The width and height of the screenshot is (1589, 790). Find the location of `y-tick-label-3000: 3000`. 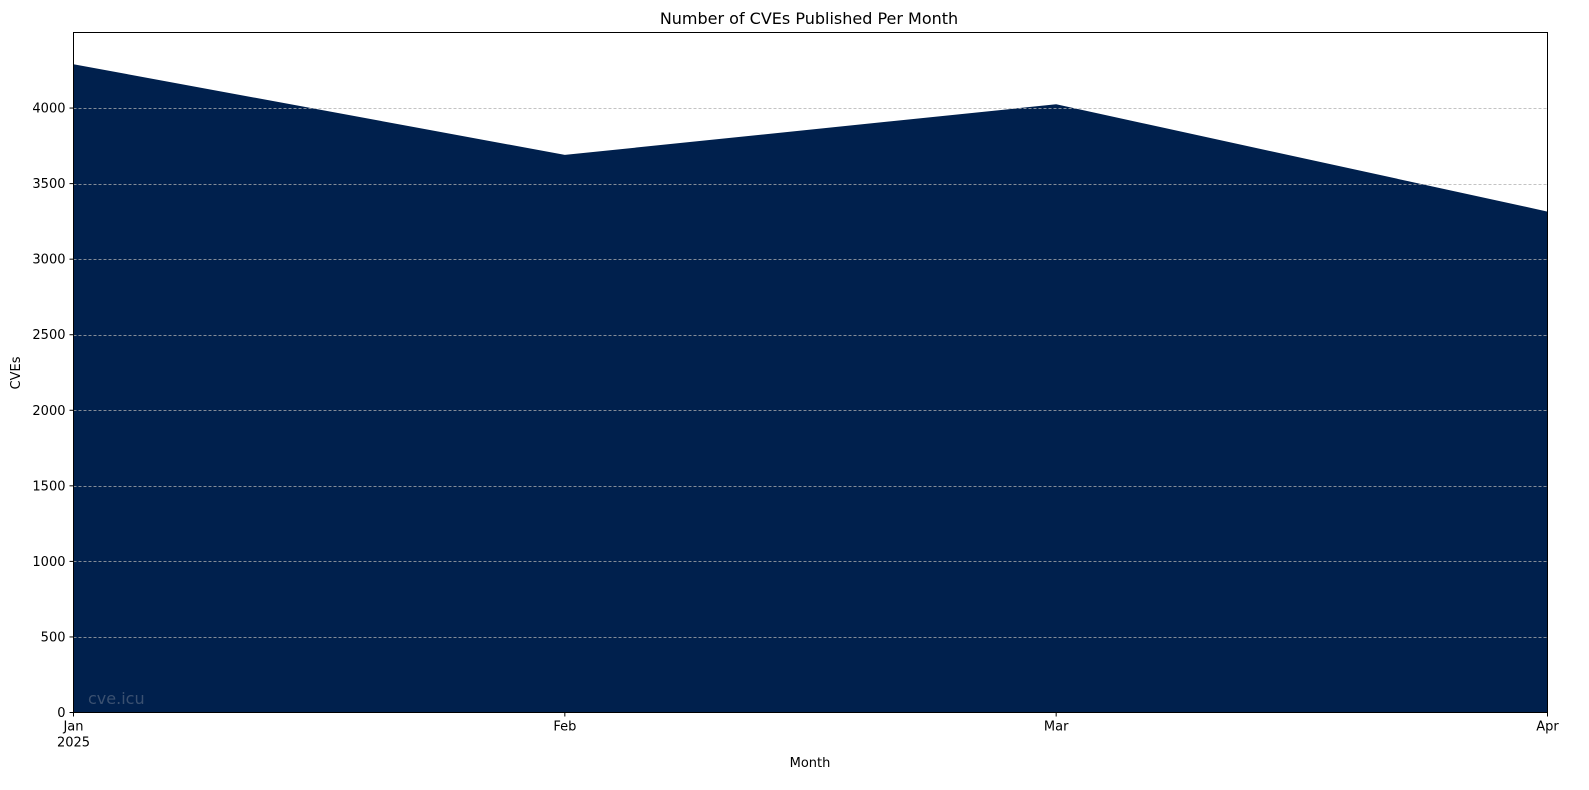

y-tick-label-3000: 3000 is located at coordinates (48, 260).